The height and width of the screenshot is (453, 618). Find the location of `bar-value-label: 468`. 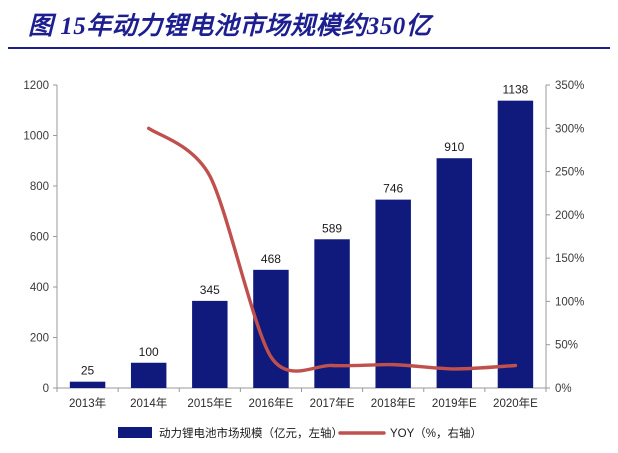

bar-value-label: 468 is located at coordinates (271, 259).